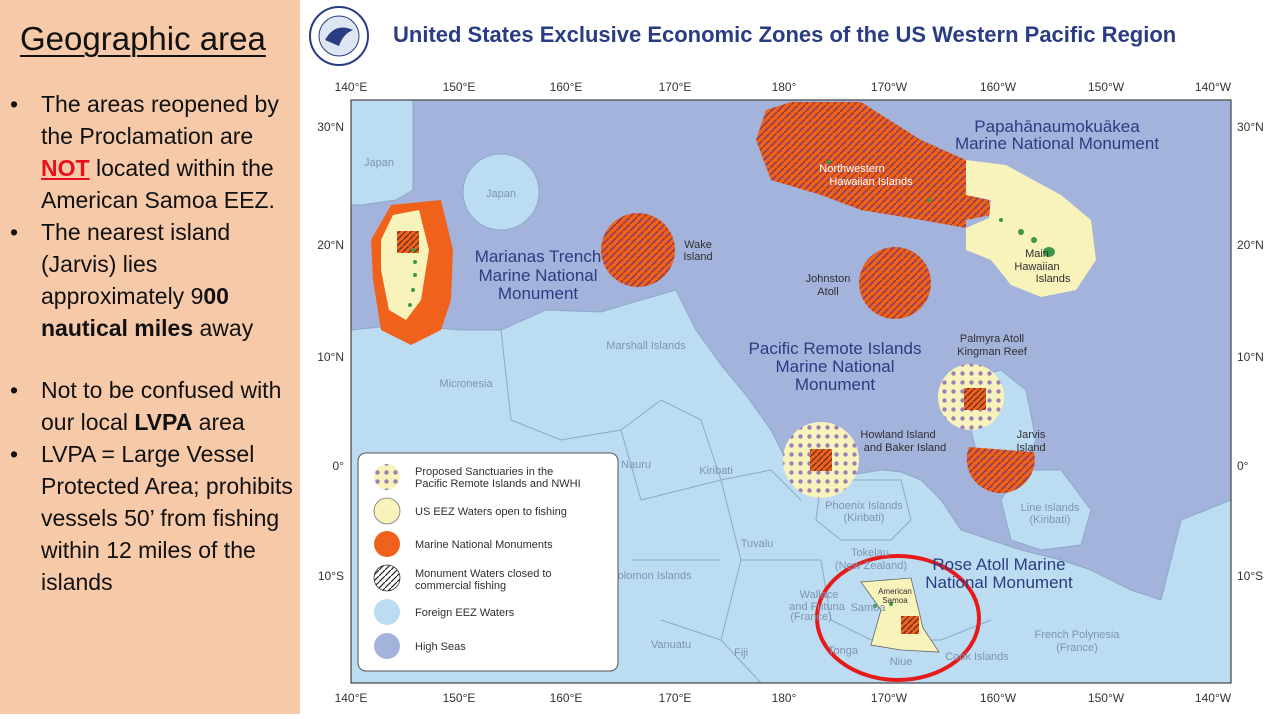  Describe the element at coordinates (1250, 245) in the screenshot. I see `lat-tick: 20°N` at that location.